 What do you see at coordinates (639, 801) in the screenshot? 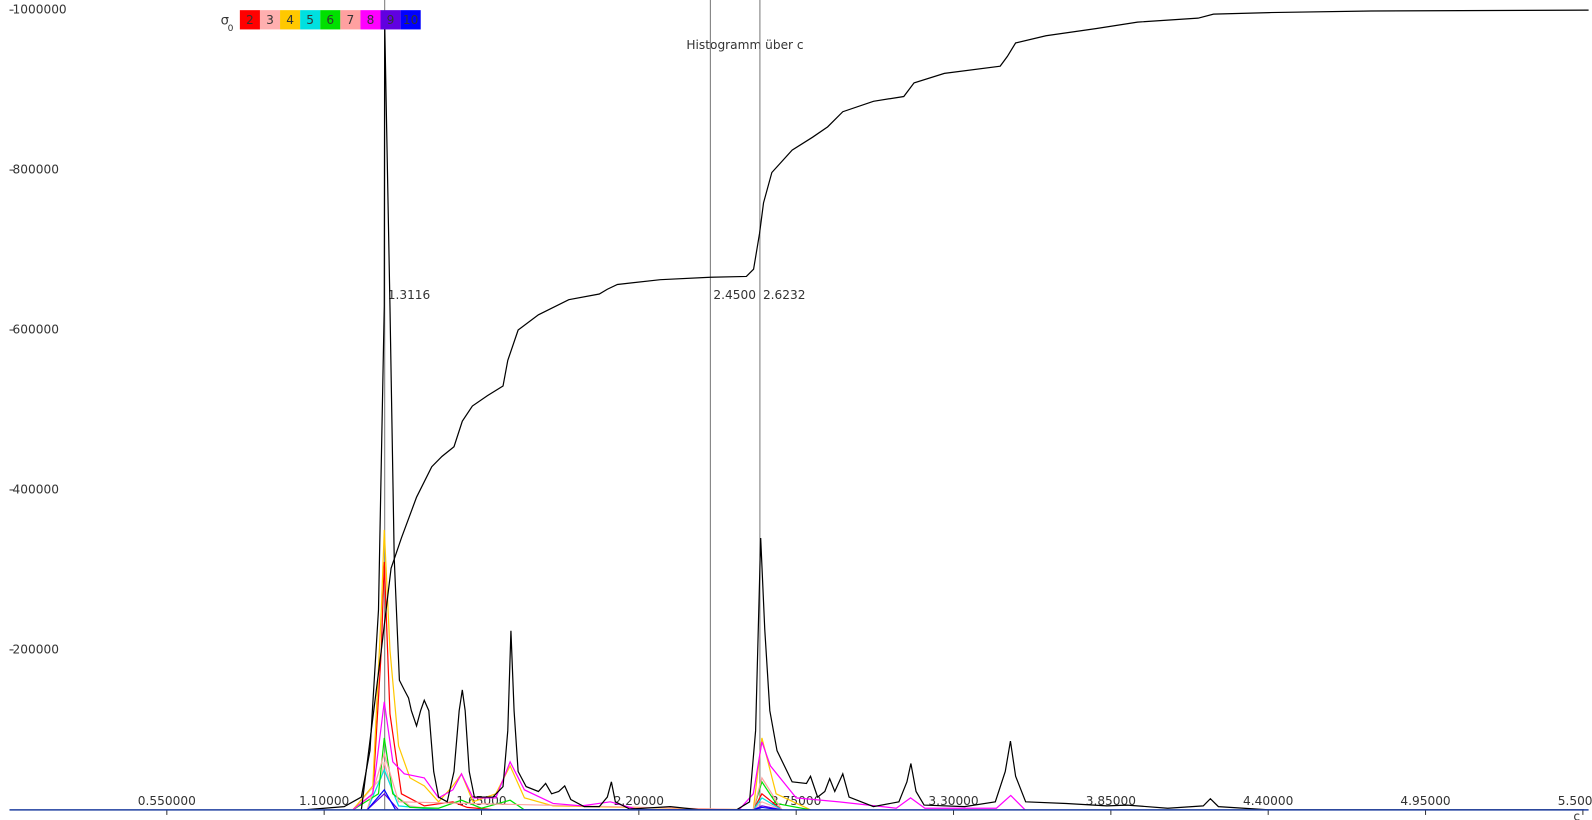
I see `x-tick-label: 2.20000` at bounding box center [639, 801].